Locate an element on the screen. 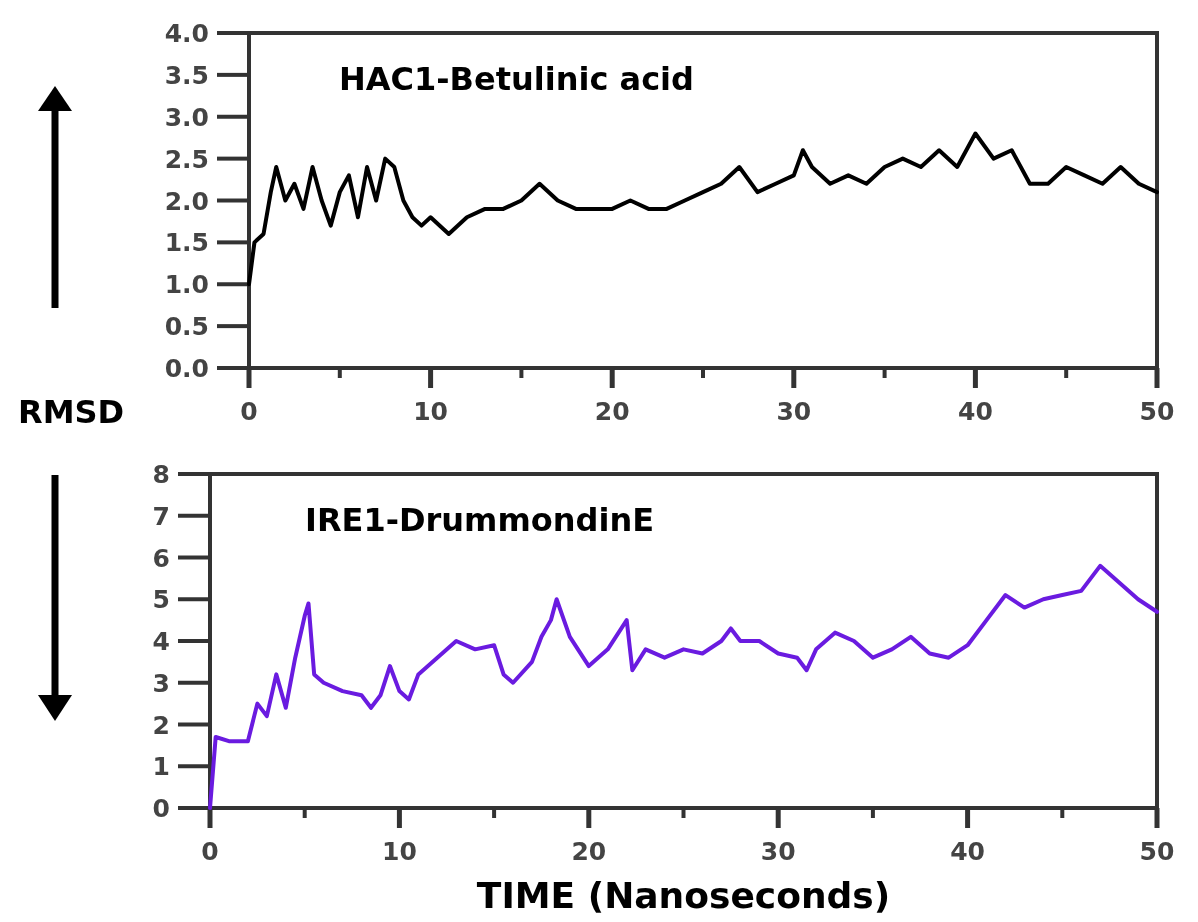 This screenshot has width=1198, height=922. y-axis-title: RMSD is located at coordinates (71, 412).